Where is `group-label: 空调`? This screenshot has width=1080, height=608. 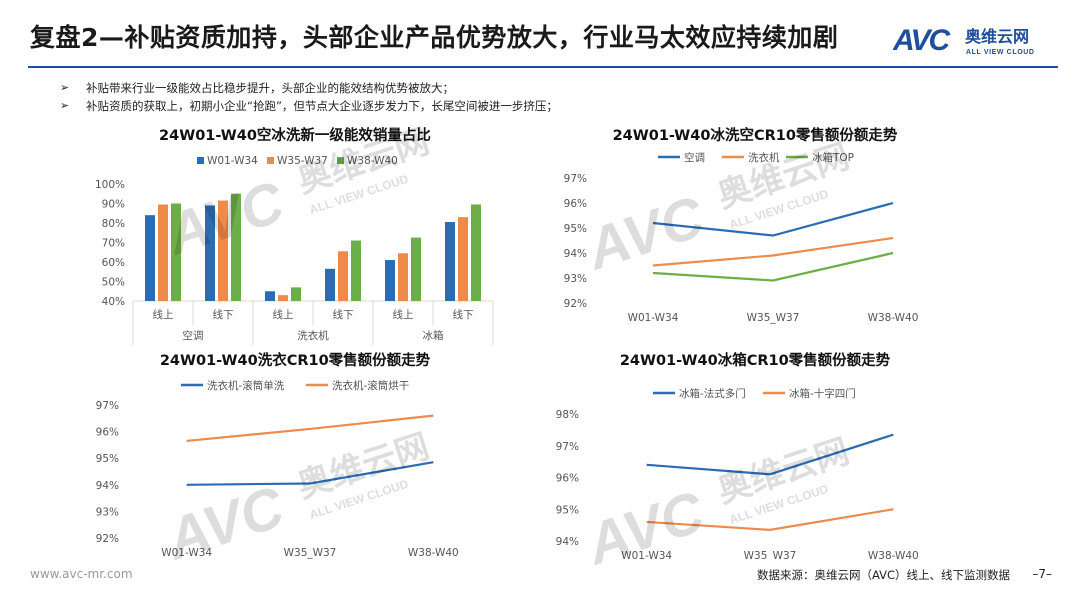 group-label: 空调 is located at coordinates (193, 335).